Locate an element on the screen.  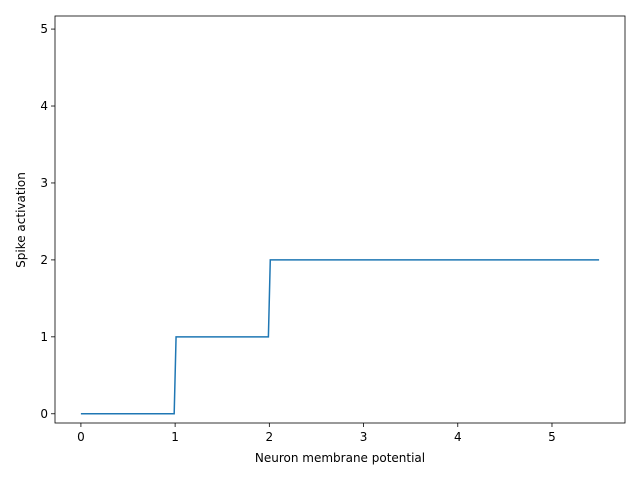
x-tick-label: 1 is located at coordinates (175, 437).